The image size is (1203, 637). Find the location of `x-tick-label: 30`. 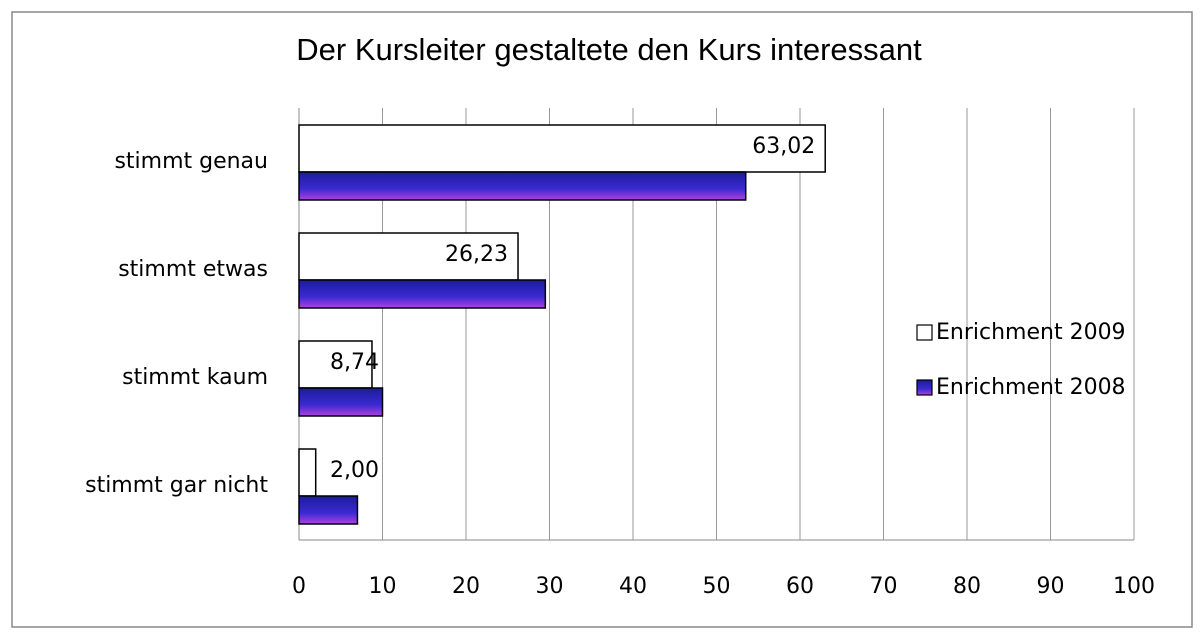

x-tick-label: 30 is located at coordinates (550, 586).